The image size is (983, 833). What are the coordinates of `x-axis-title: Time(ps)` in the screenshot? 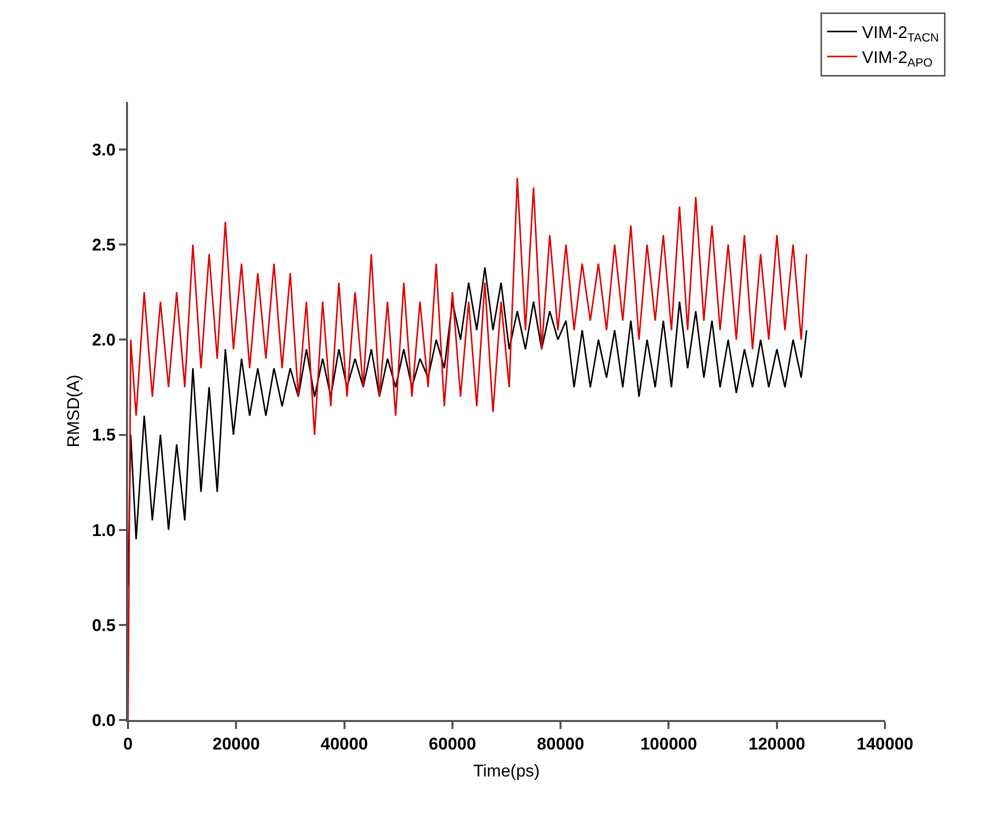 It's located at (506, 770).